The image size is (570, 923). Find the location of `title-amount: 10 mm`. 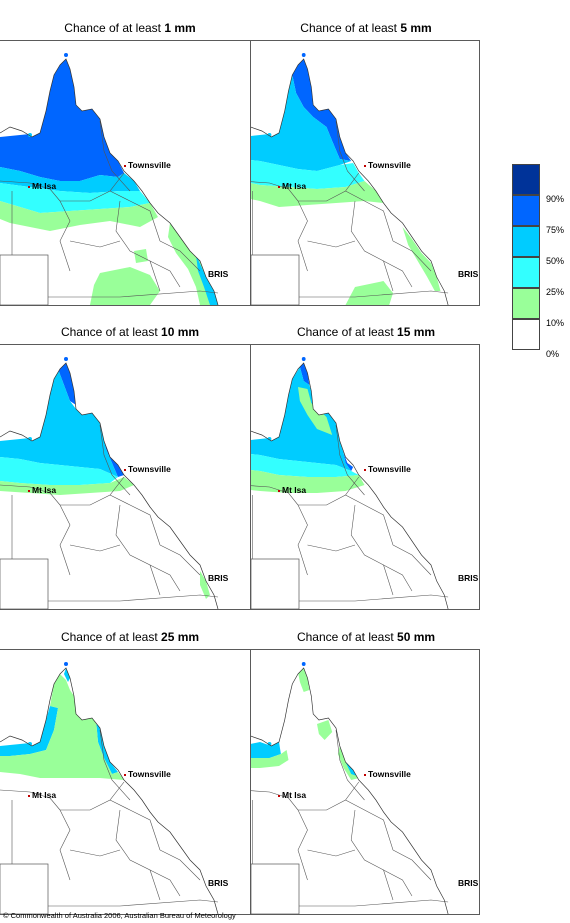

title-amount: 10 mm is located at coordinates (180, 332).